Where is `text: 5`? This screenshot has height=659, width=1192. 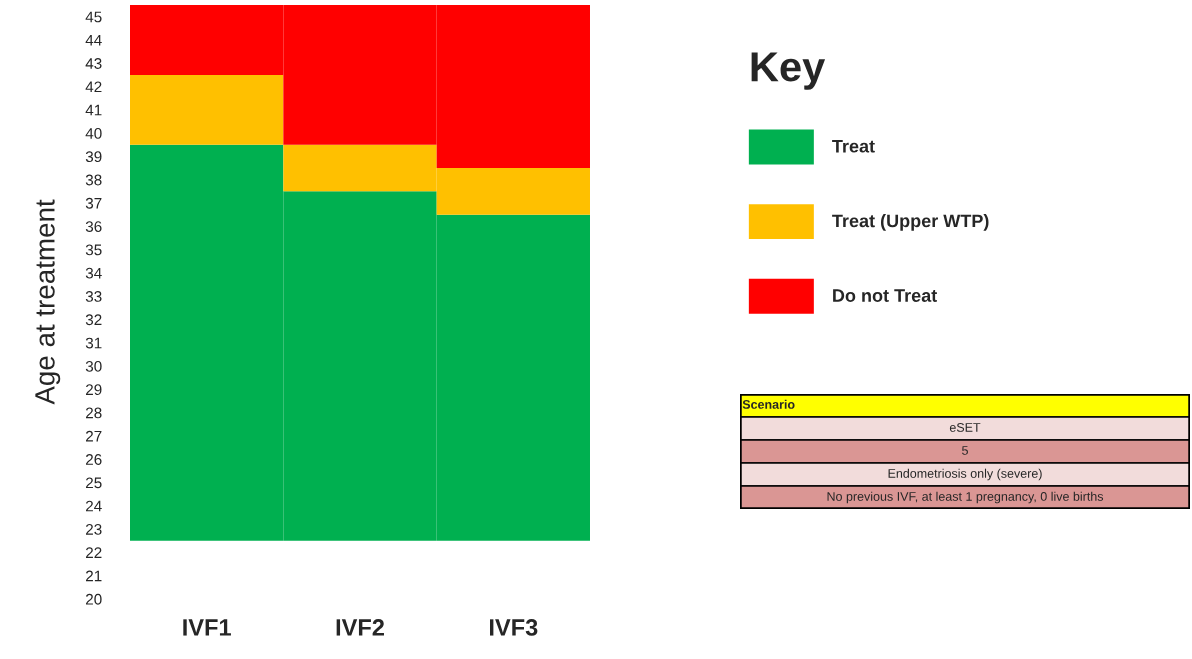 text: 5 is located at coordinates (965, 450).